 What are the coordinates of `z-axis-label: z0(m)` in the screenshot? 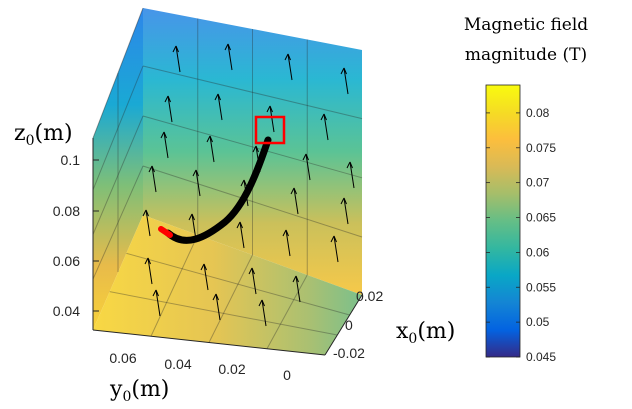 It's located at (43, 135).